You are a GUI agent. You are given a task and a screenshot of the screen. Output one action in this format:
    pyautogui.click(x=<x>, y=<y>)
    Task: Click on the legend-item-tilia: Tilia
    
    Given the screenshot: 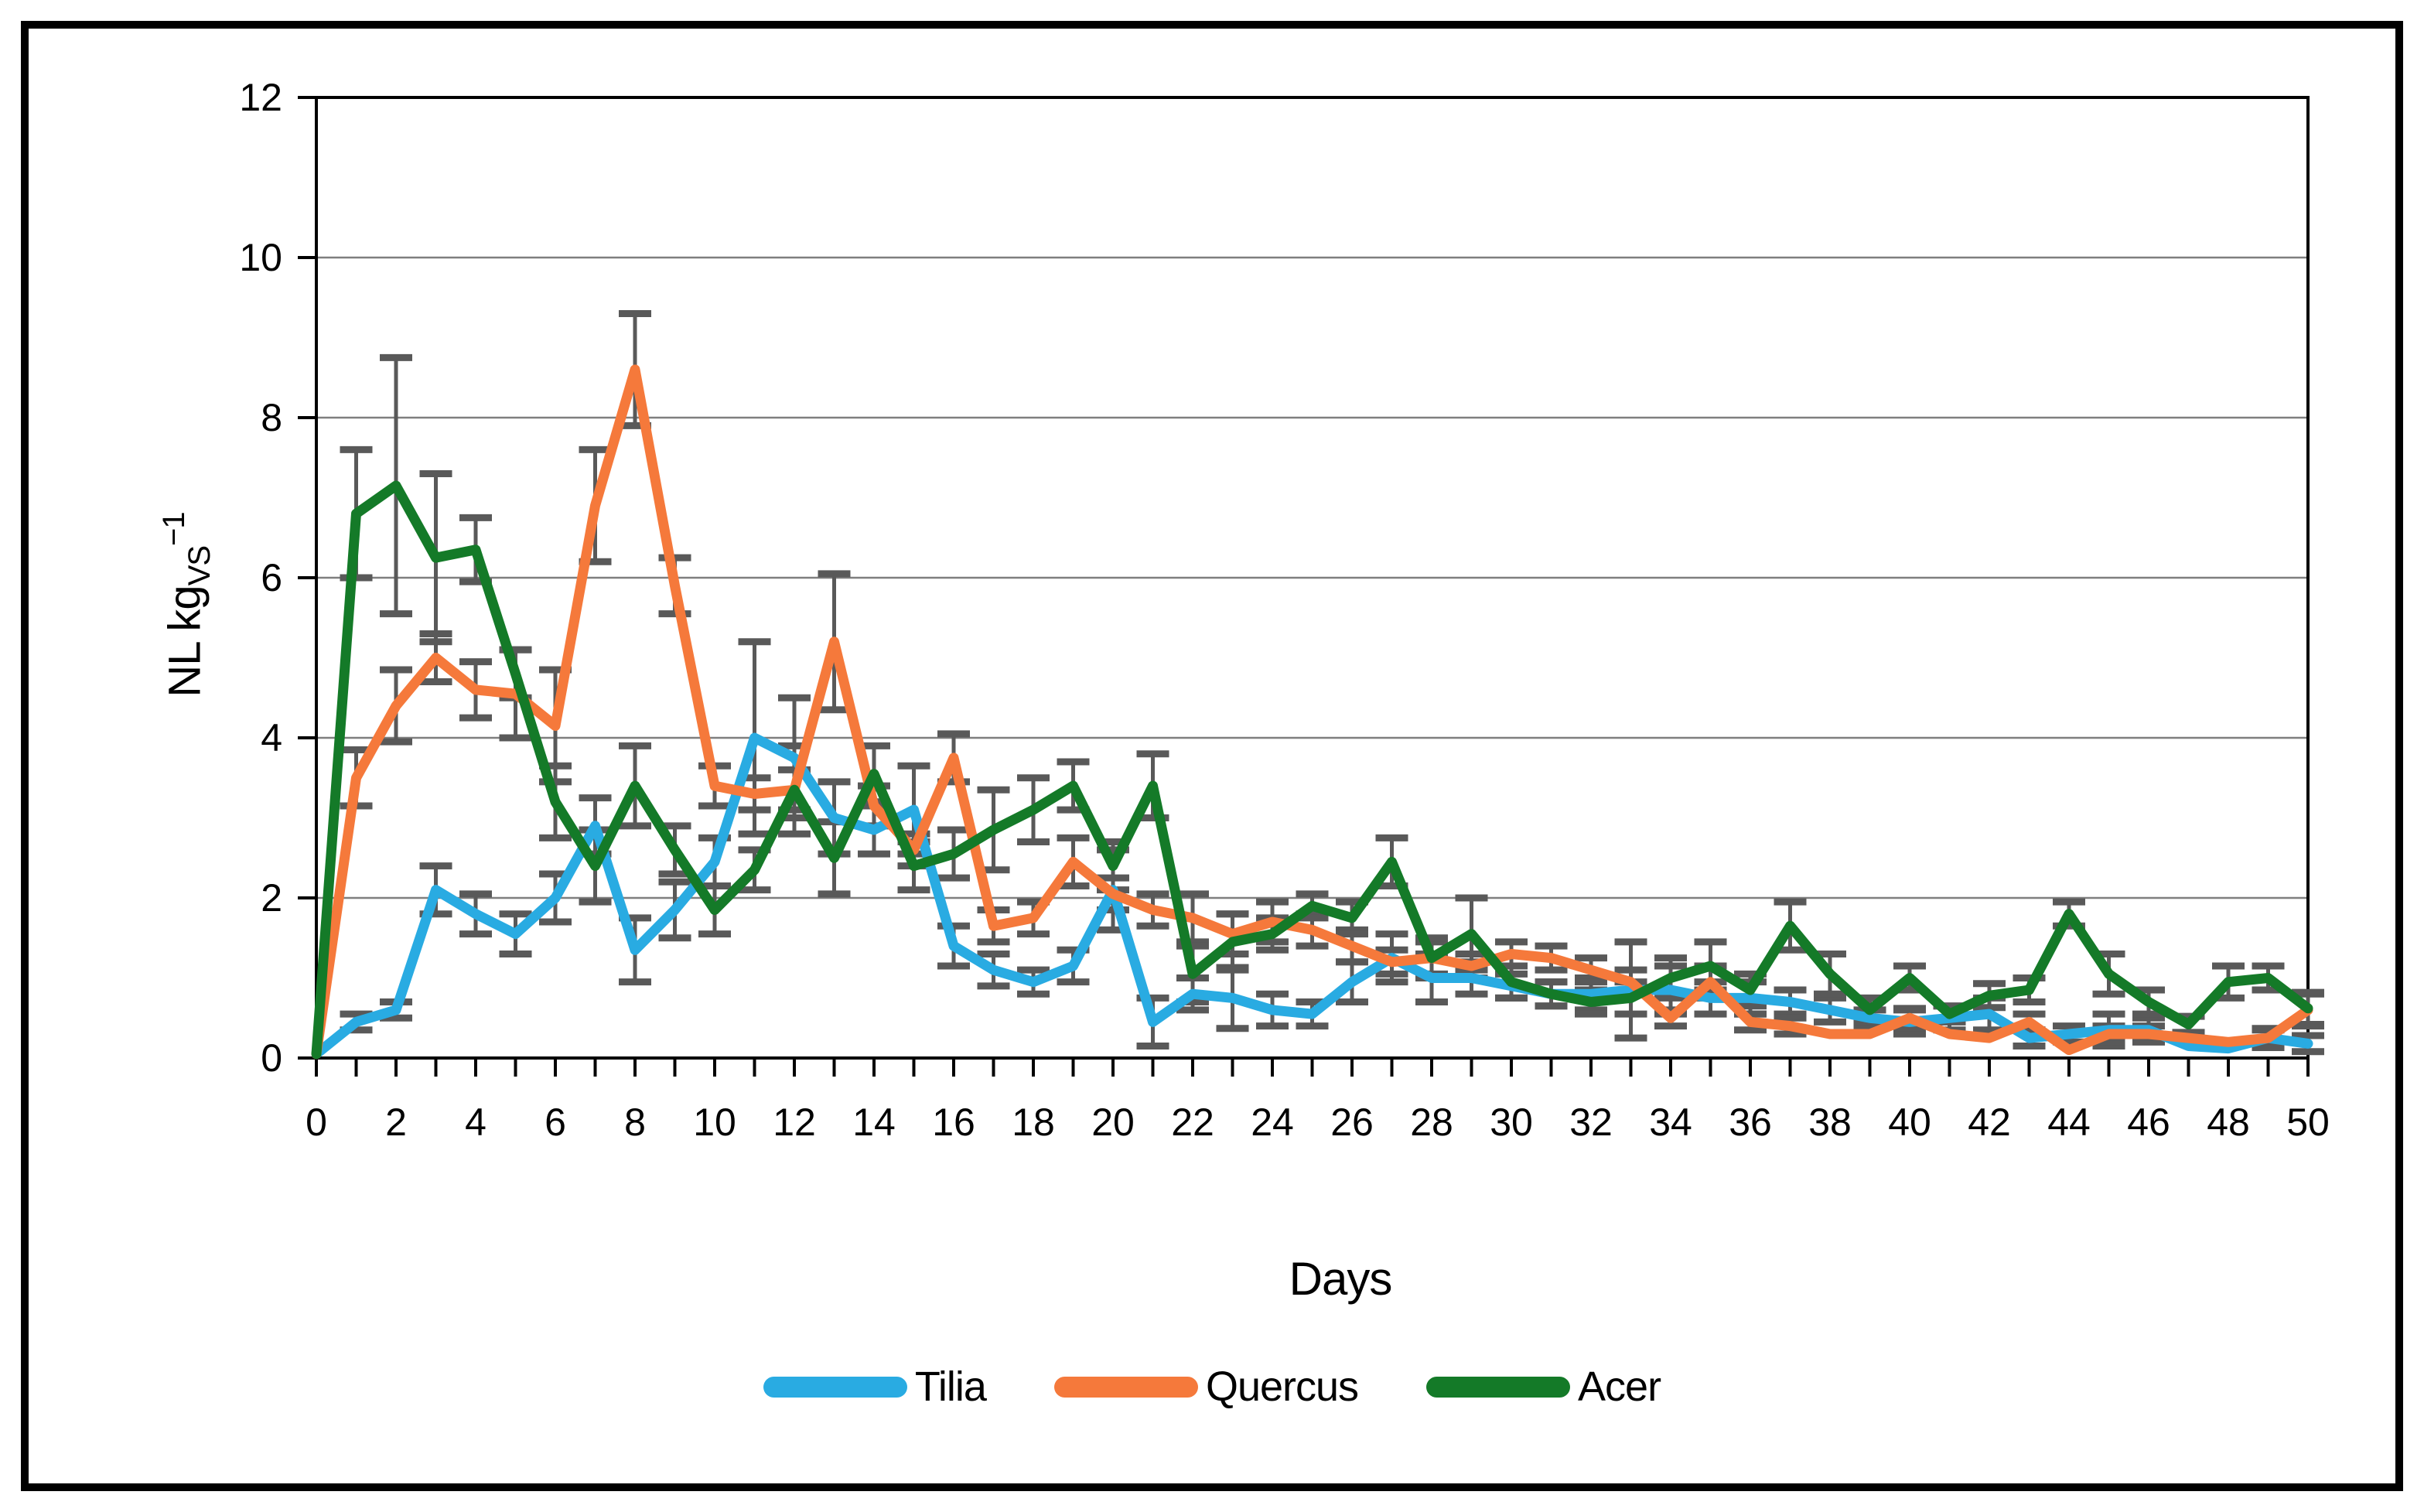 What is the action you would take?
    pyautogui.click(x=875, y=1387)
    